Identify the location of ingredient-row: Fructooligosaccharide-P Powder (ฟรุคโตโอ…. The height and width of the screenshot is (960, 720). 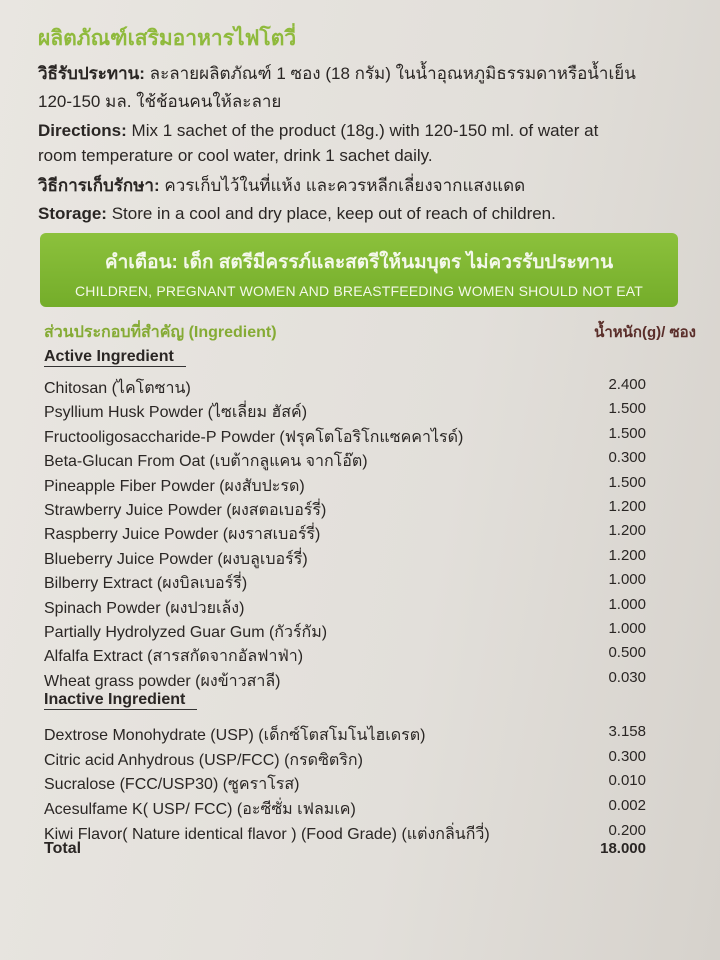
(345, 437).